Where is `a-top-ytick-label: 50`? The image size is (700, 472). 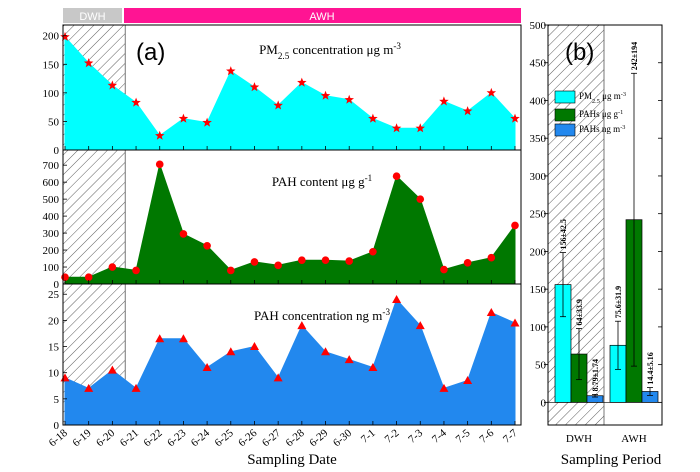
a-top-ytick-label: 50 is located at coordinates (54, 122).